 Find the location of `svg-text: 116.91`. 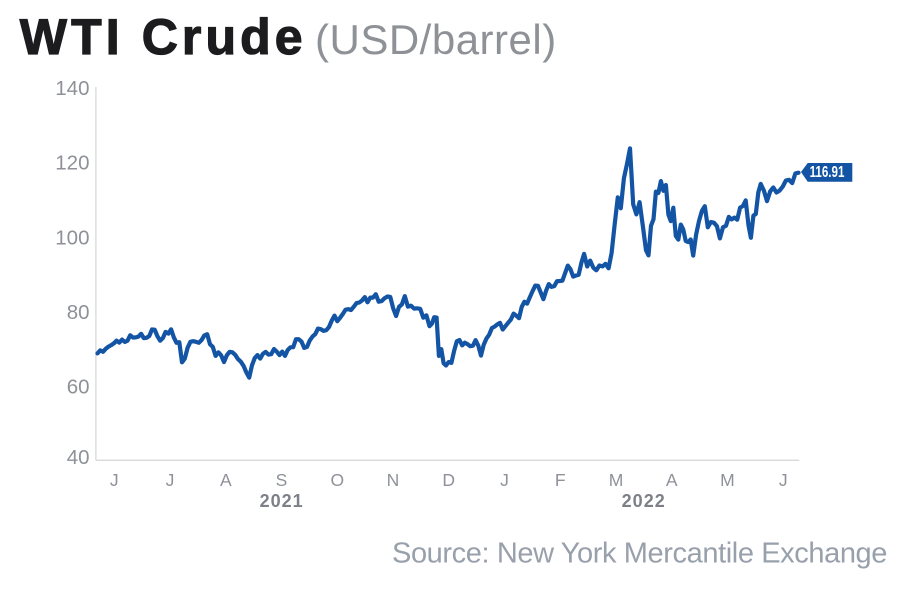

svg-text: 116.91 is located at coordinates (827, 172).